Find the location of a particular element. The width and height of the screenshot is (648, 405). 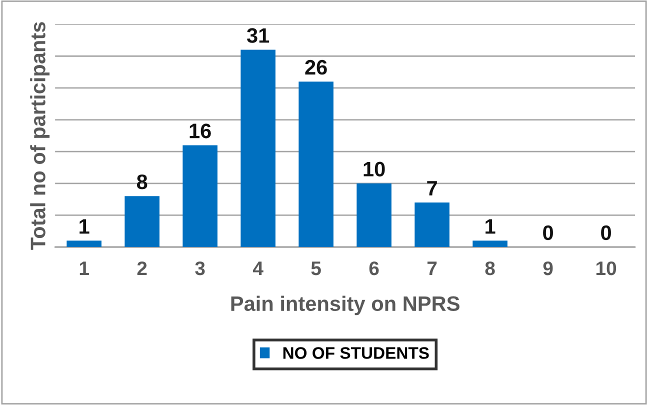

data-label: 31 is located at coordinates (258, 35).